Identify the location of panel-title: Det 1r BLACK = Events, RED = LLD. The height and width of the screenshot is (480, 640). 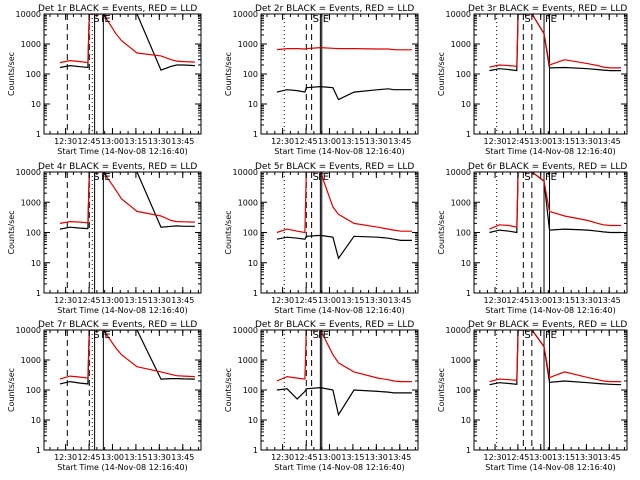
(117, 9).